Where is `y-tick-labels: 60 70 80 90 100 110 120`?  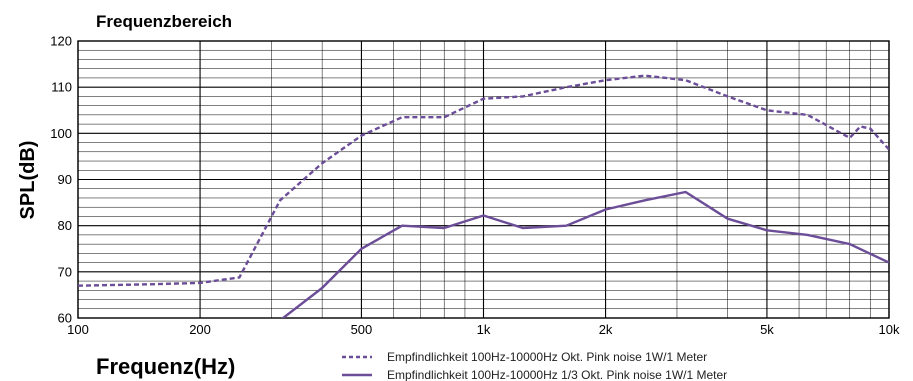 y-tick-labels: 60 70 80 90 100 110 120 is located at coordinates (61, 180).